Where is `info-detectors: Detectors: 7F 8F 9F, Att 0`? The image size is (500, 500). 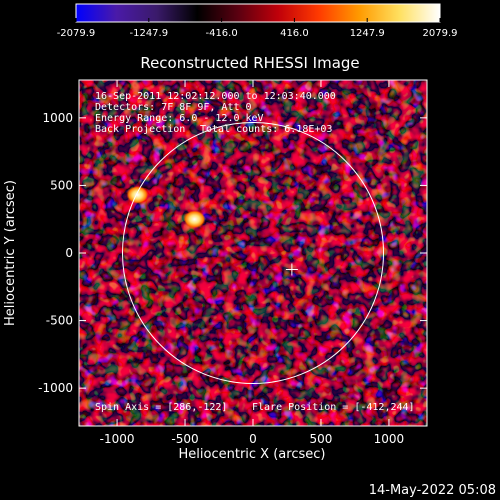
info-detectors: Detectors: 7F 8F 9F, Att 0 is located at coordinates (173, 107).